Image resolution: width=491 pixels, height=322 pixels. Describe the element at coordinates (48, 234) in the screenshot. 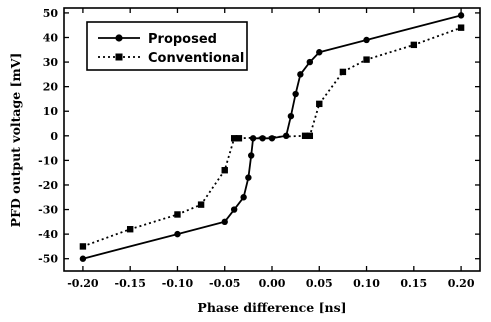

I see `y-tick-label: -40` at that location.